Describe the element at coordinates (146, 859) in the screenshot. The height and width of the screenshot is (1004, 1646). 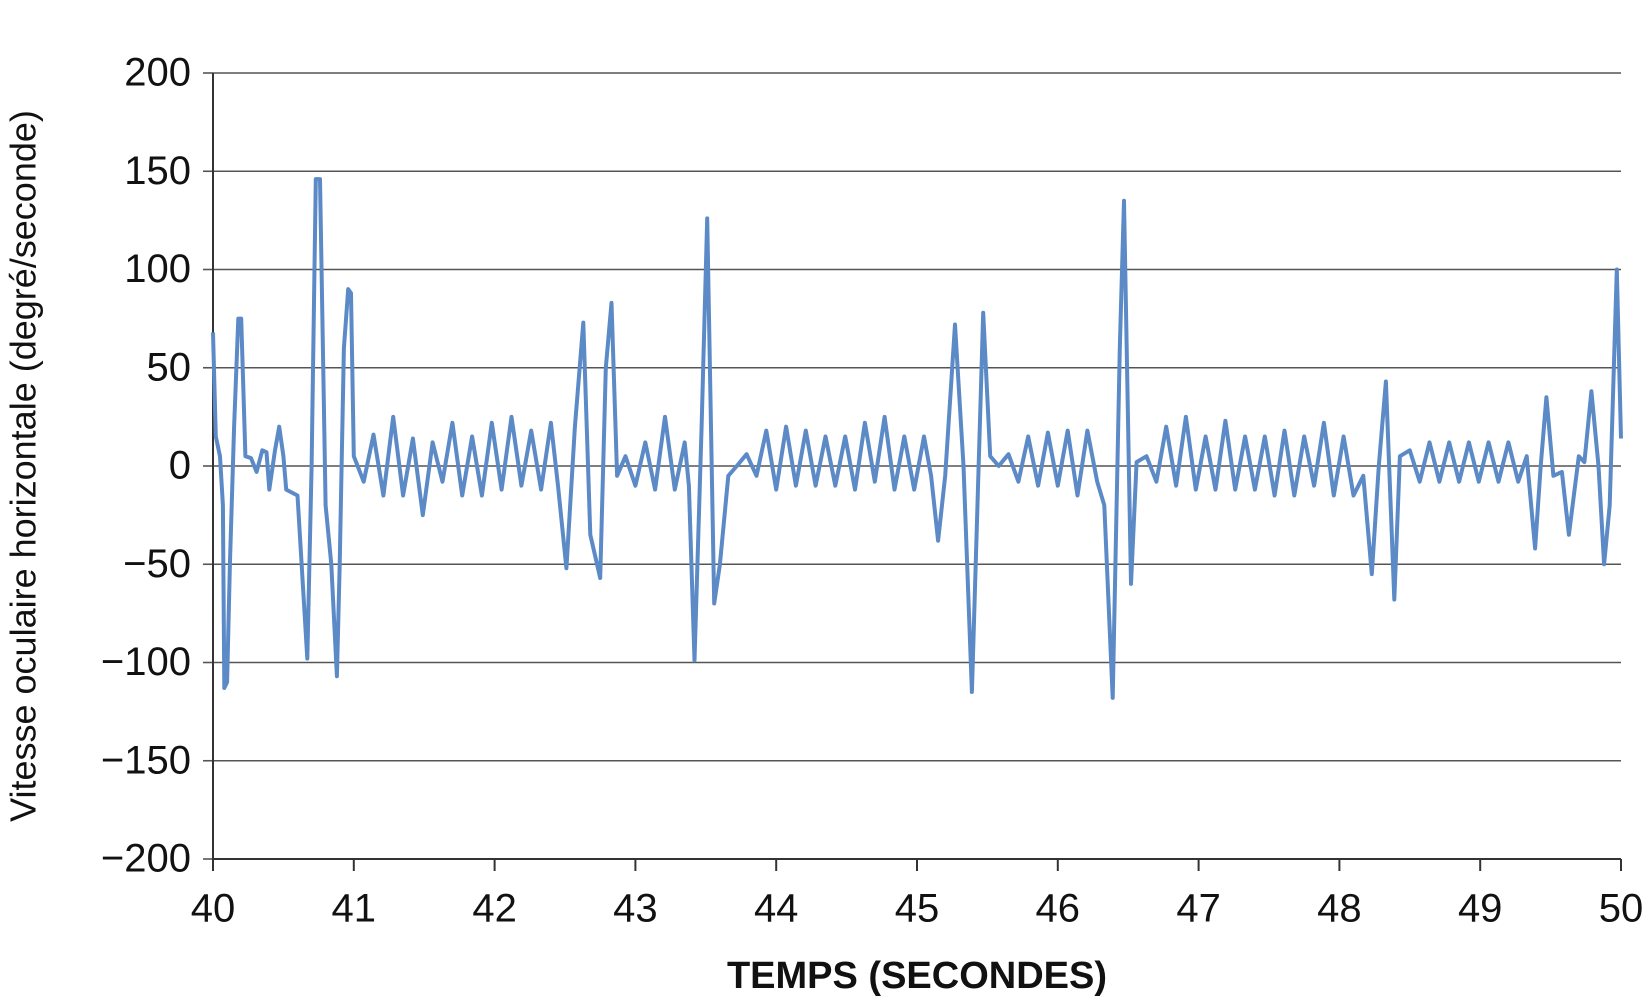
I see `y-tick-label: −200` at that location.